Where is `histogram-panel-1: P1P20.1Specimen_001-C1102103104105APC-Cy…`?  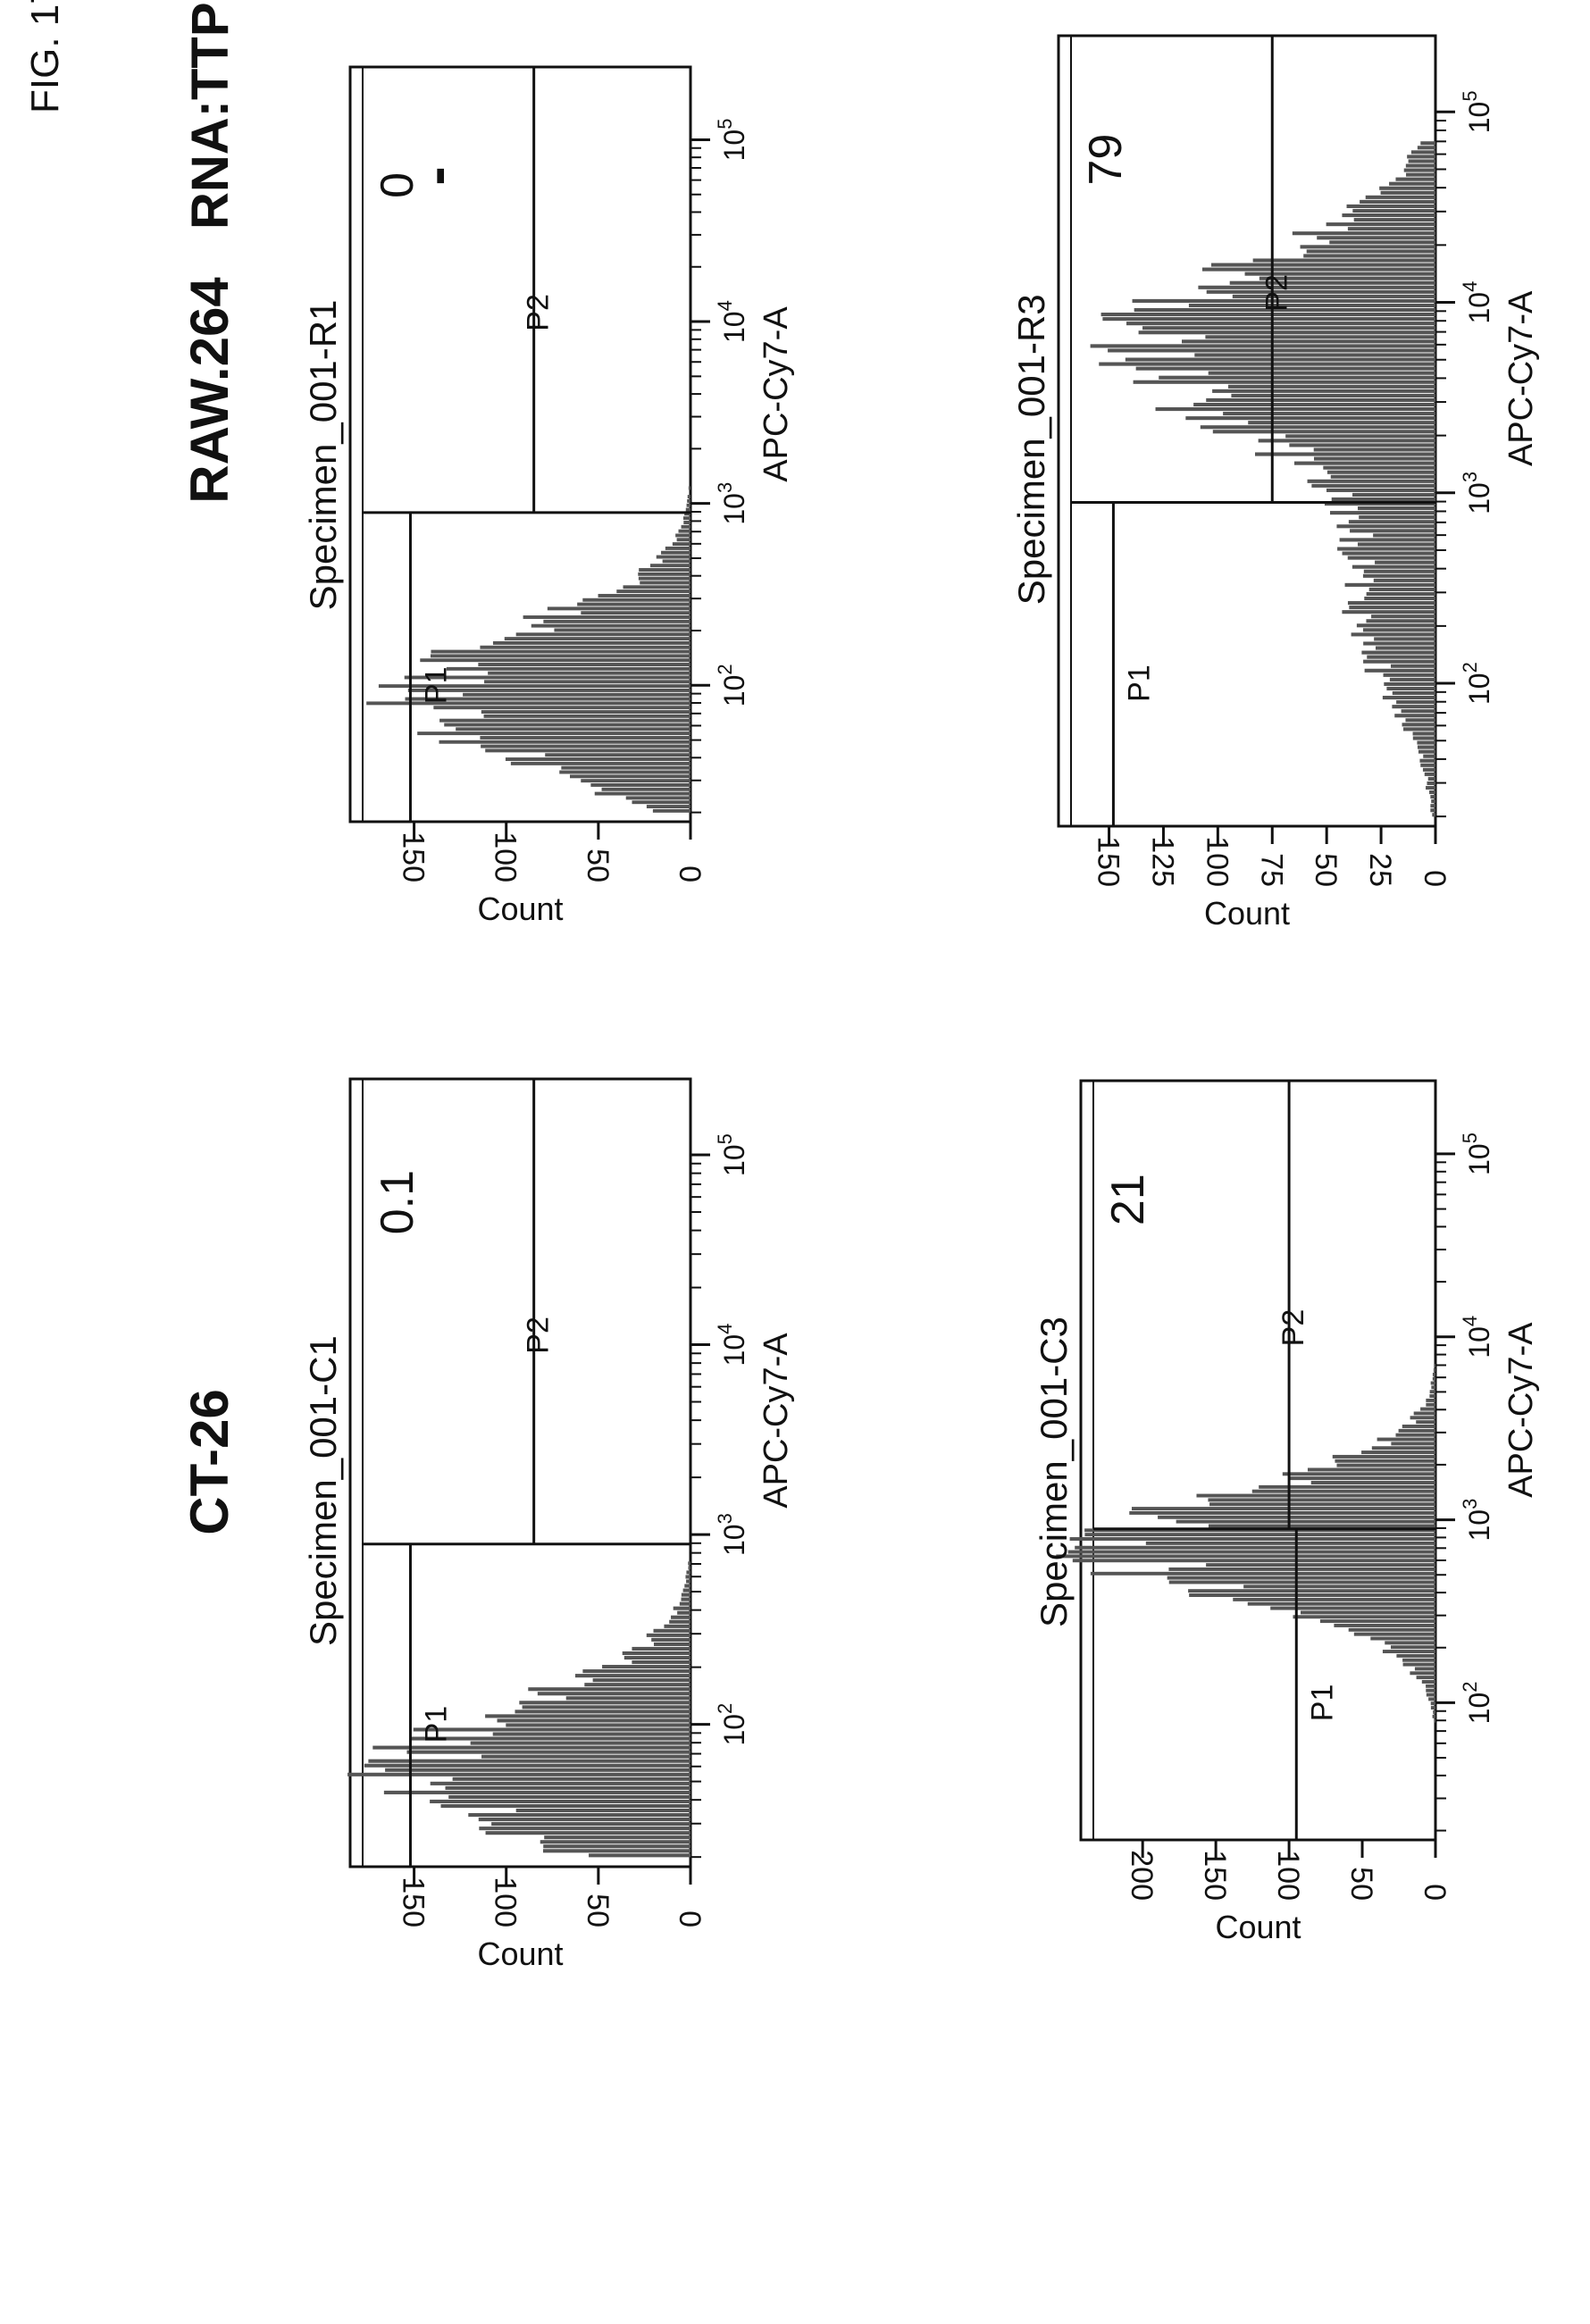
histogram-panel-1: P1P20.1Specimen_001-C1102103104105APC-Cy… is located at coordinates (548, 1524).